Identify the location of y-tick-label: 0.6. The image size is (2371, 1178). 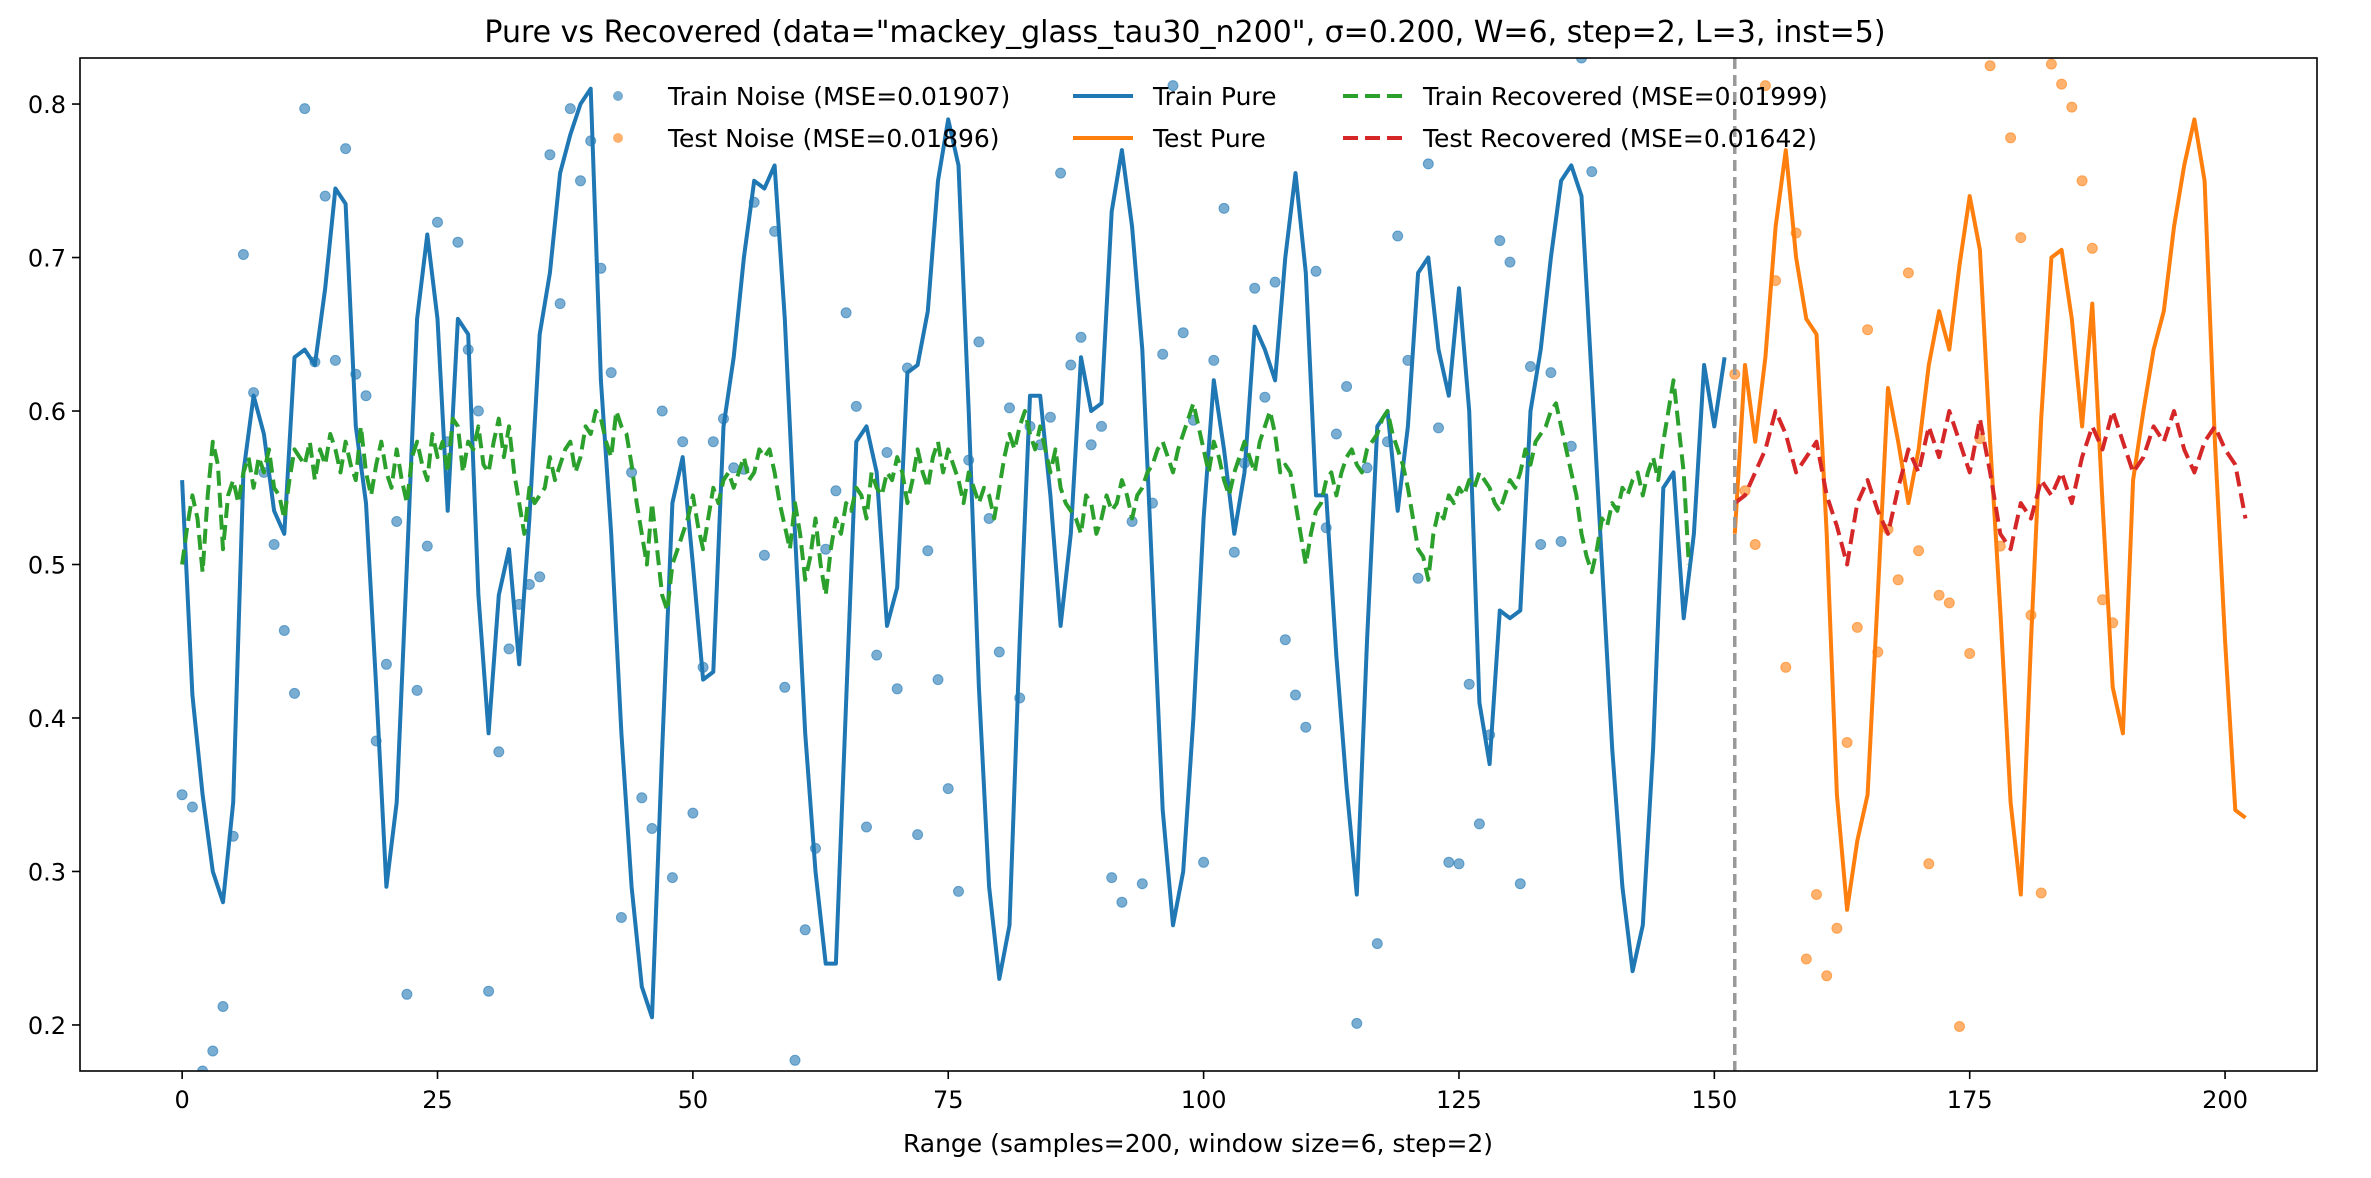
(47, 412).